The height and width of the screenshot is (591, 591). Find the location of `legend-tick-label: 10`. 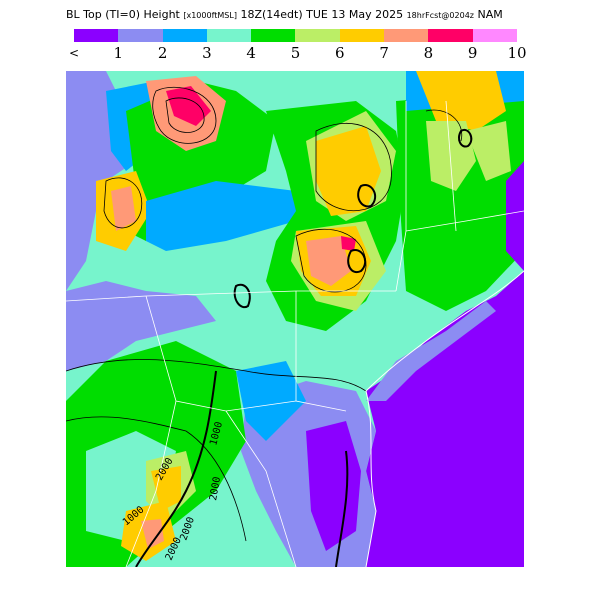

legend-tick-label: 10 is located at coordinates (517, 53).